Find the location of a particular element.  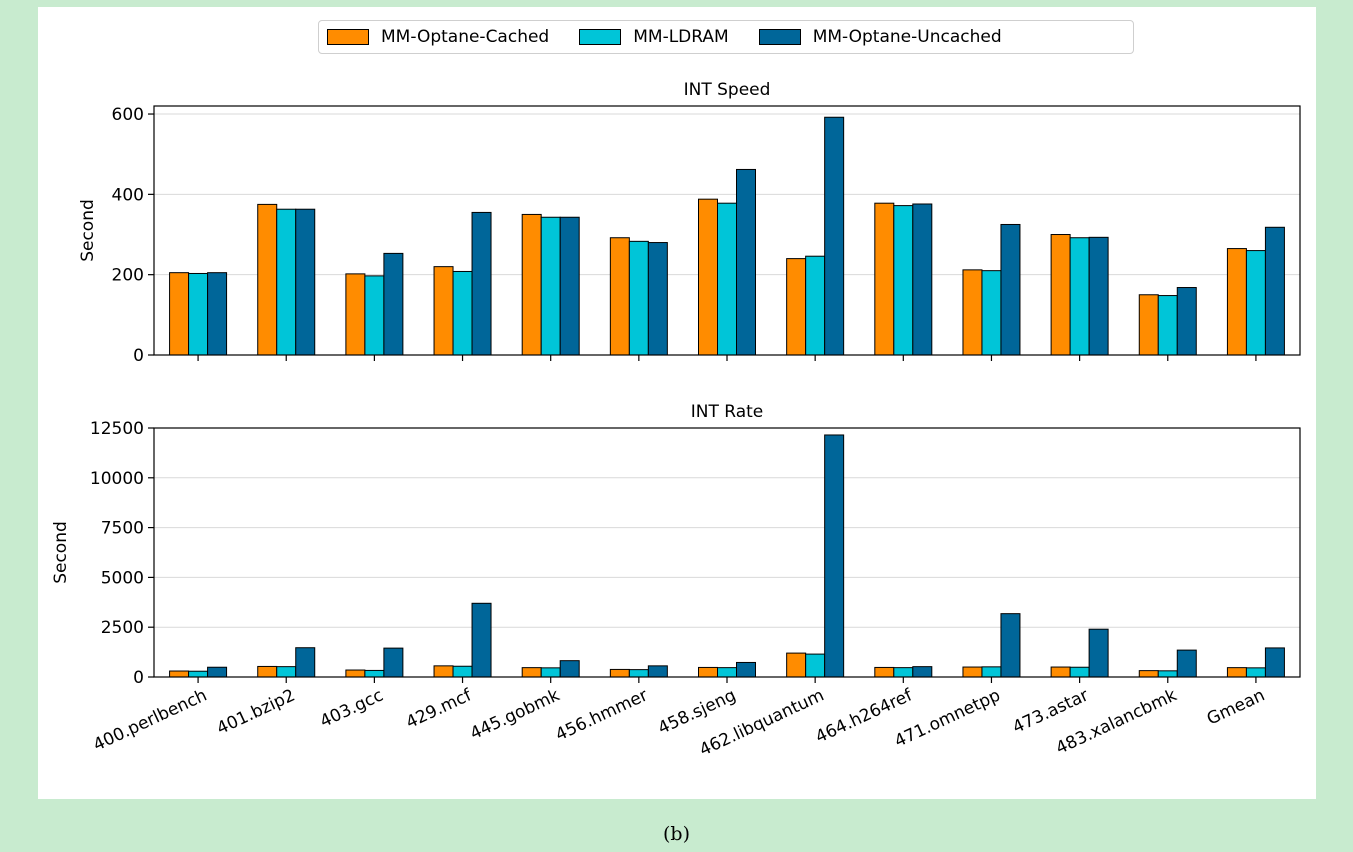

legend-item-optane-uncached: MM-Optane-Uncached is located at coordinates (880, 37).